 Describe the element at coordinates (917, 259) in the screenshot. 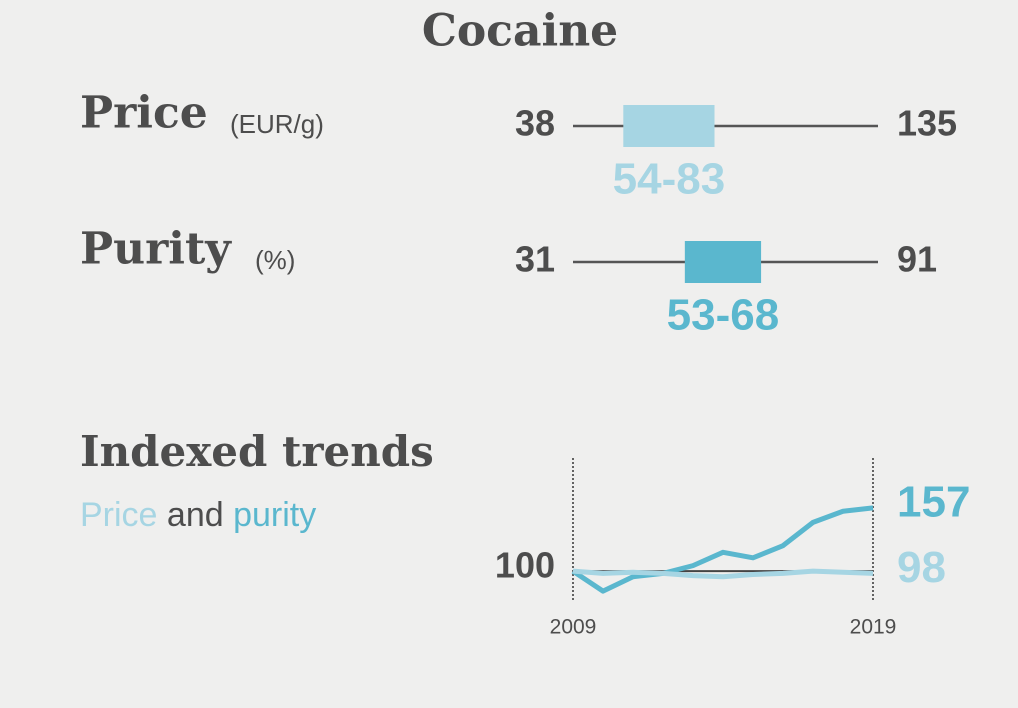

I see `range-max: 91` at that location.